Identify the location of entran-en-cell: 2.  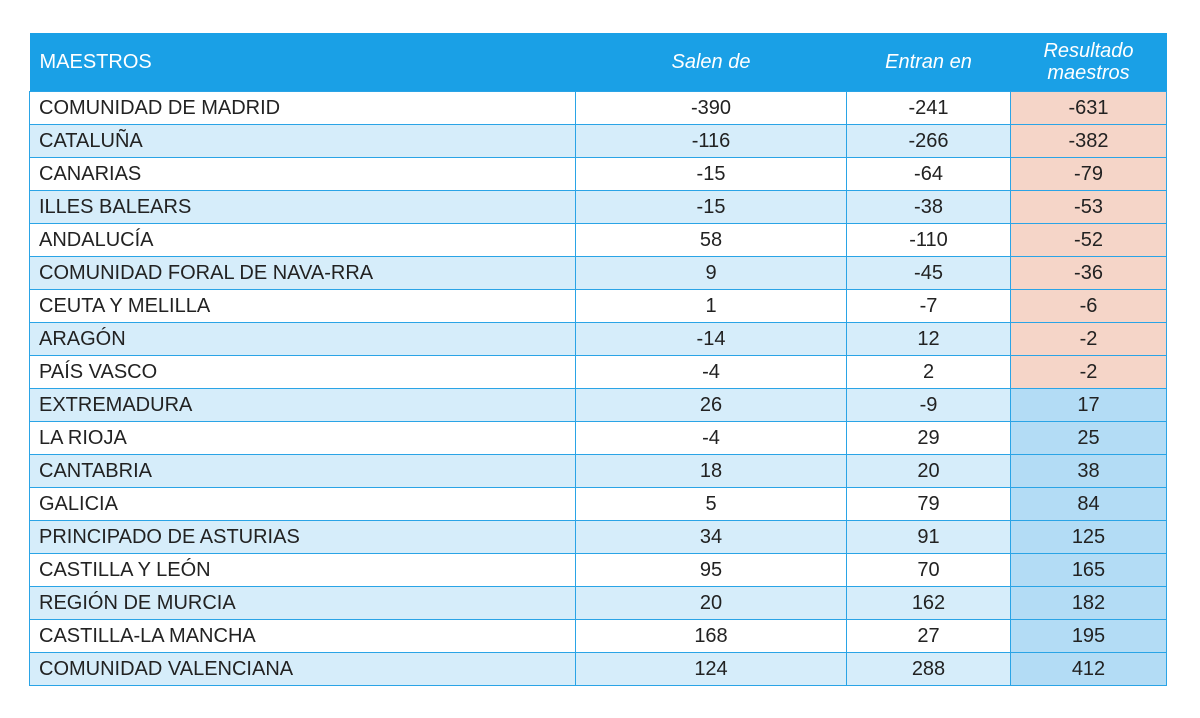
(928, 372).